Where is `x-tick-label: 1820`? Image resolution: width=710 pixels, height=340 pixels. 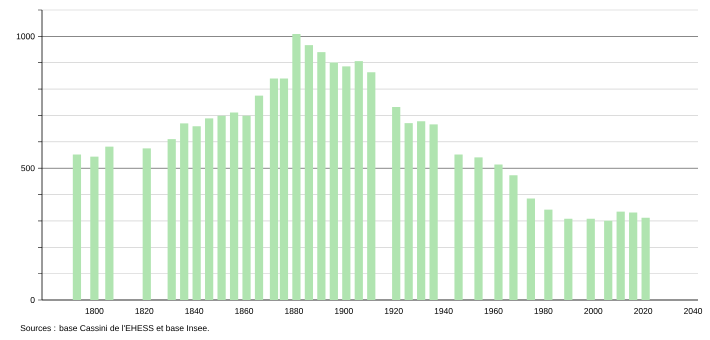 x-tick-label: 1820 is located at coordinates (144, 311).